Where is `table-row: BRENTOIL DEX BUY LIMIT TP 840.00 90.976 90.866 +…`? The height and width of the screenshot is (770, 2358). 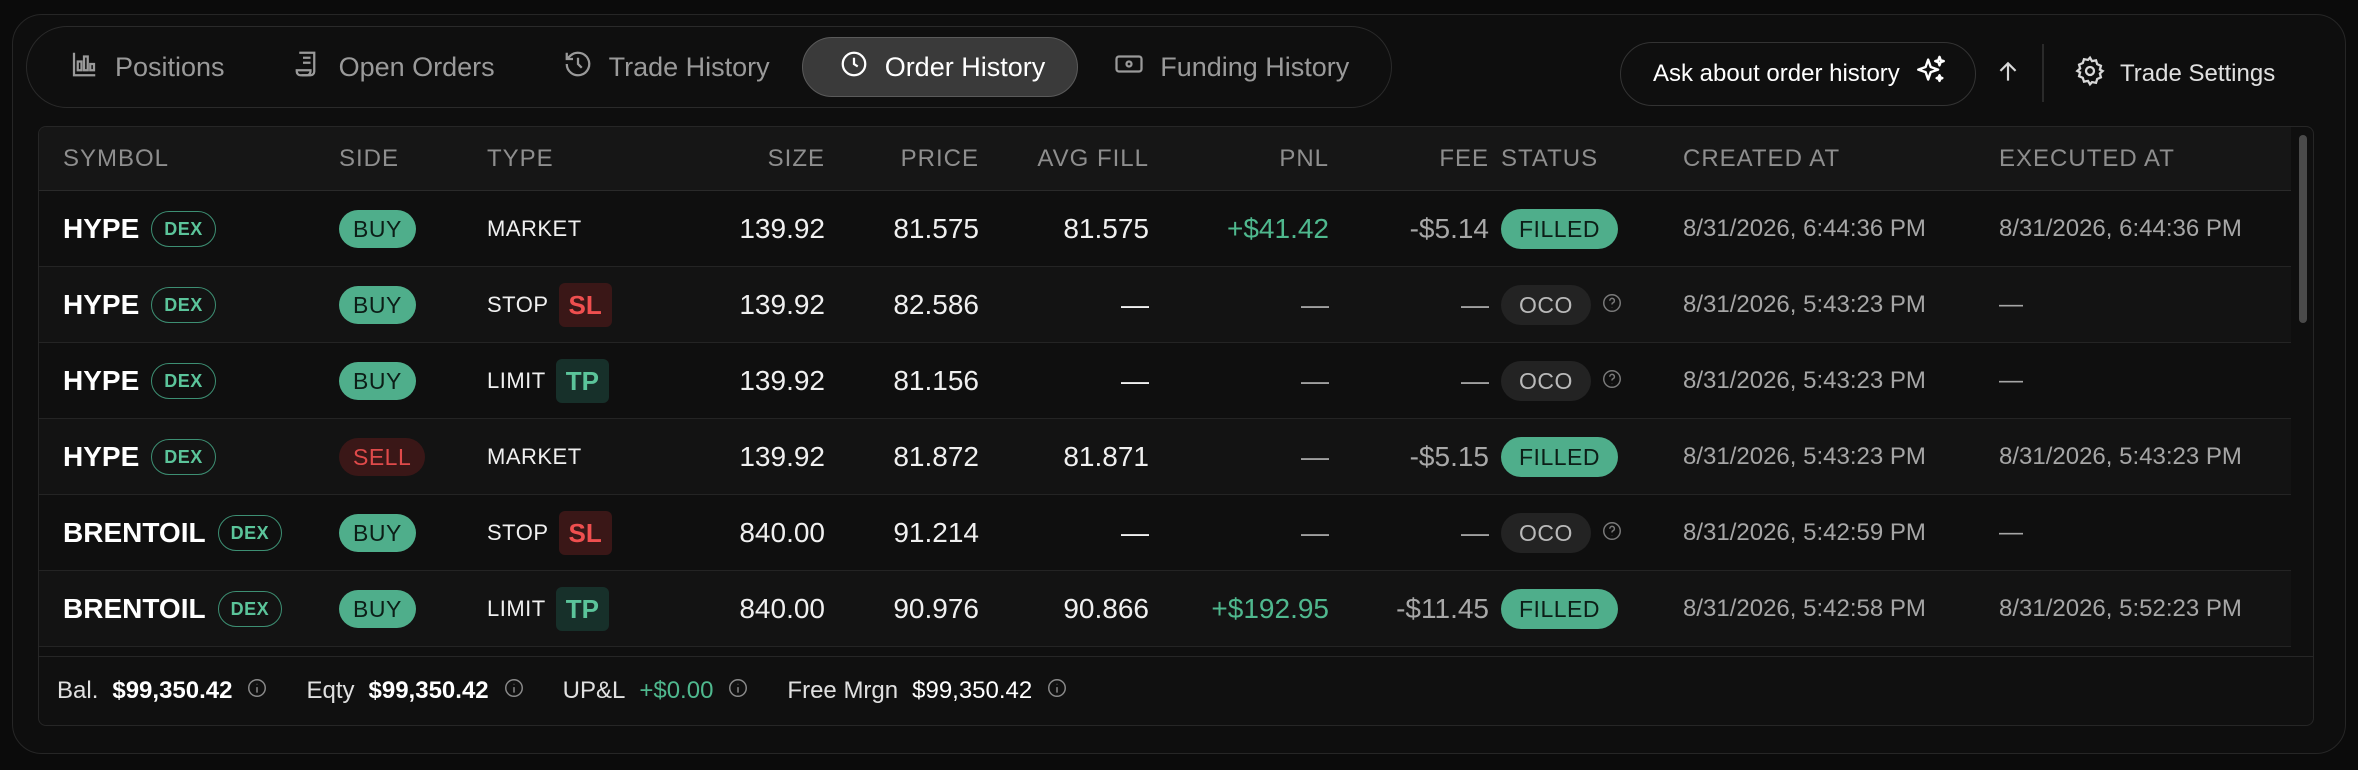 table-row: BRENTOIL DEX BUY LIMIT TP 840.00 90.976 90.866 +… is located at coordinates (1165, 609).